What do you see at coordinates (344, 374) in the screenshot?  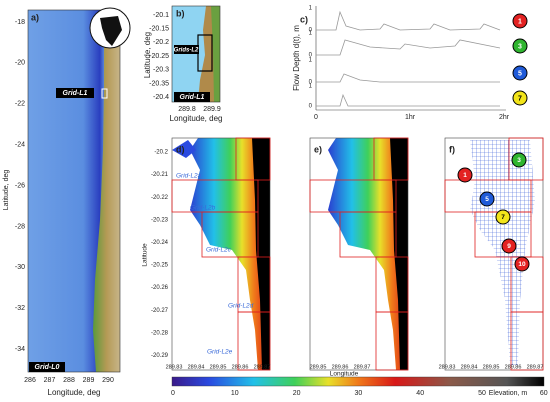 I see `x-axis-label: Longitude` at bounding box center [344, 374].